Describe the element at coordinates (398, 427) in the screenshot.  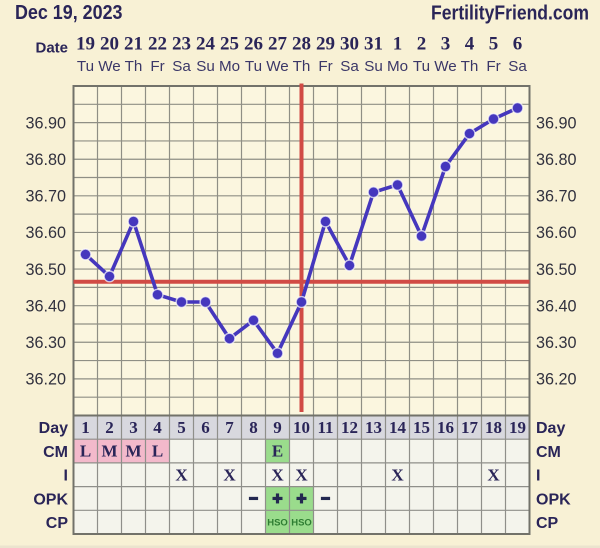
I see `svg-text: 14` at that location.